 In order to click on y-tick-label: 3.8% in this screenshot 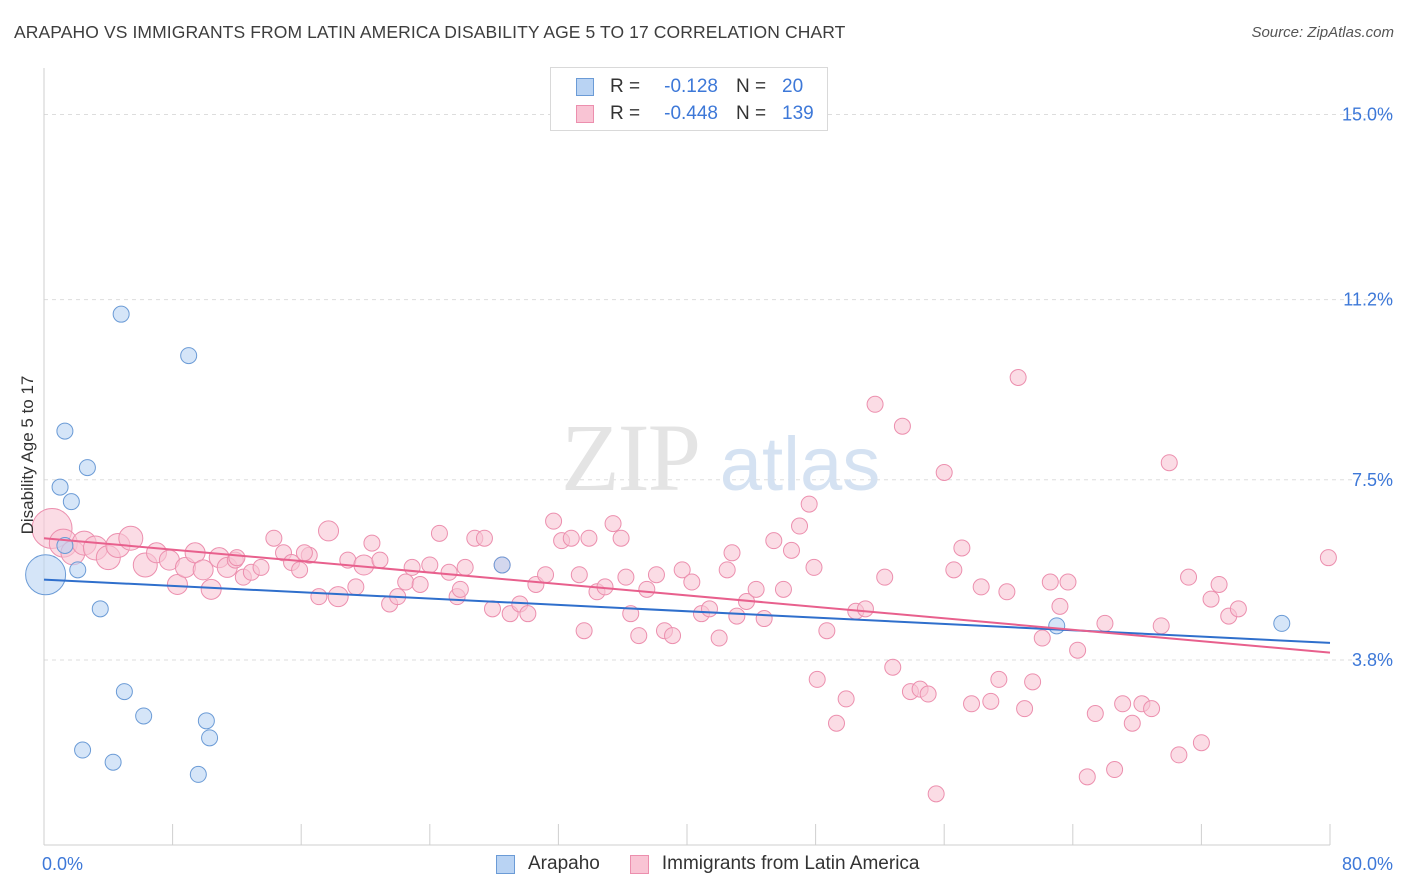, I will do `click(1372, 660)`.